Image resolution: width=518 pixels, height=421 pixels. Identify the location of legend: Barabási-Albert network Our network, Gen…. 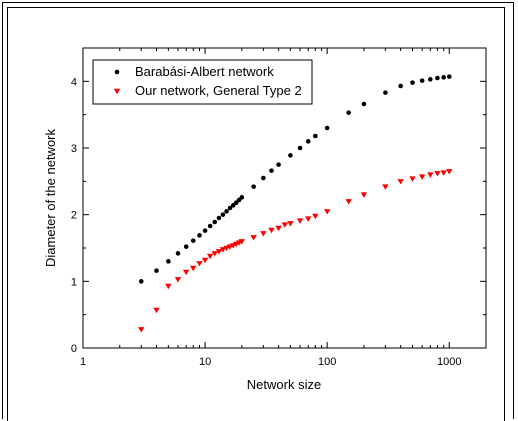
(202, 82).